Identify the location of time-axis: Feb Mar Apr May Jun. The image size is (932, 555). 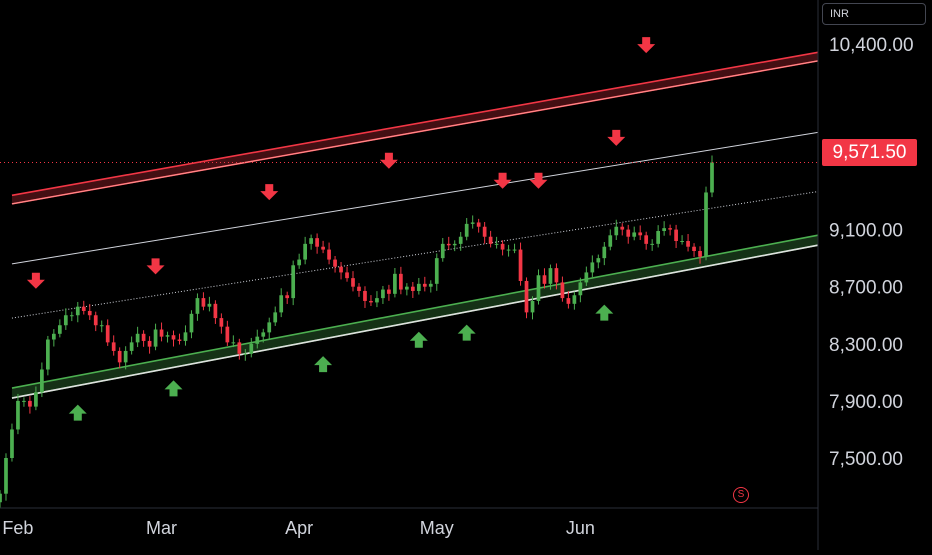
(298, 528).